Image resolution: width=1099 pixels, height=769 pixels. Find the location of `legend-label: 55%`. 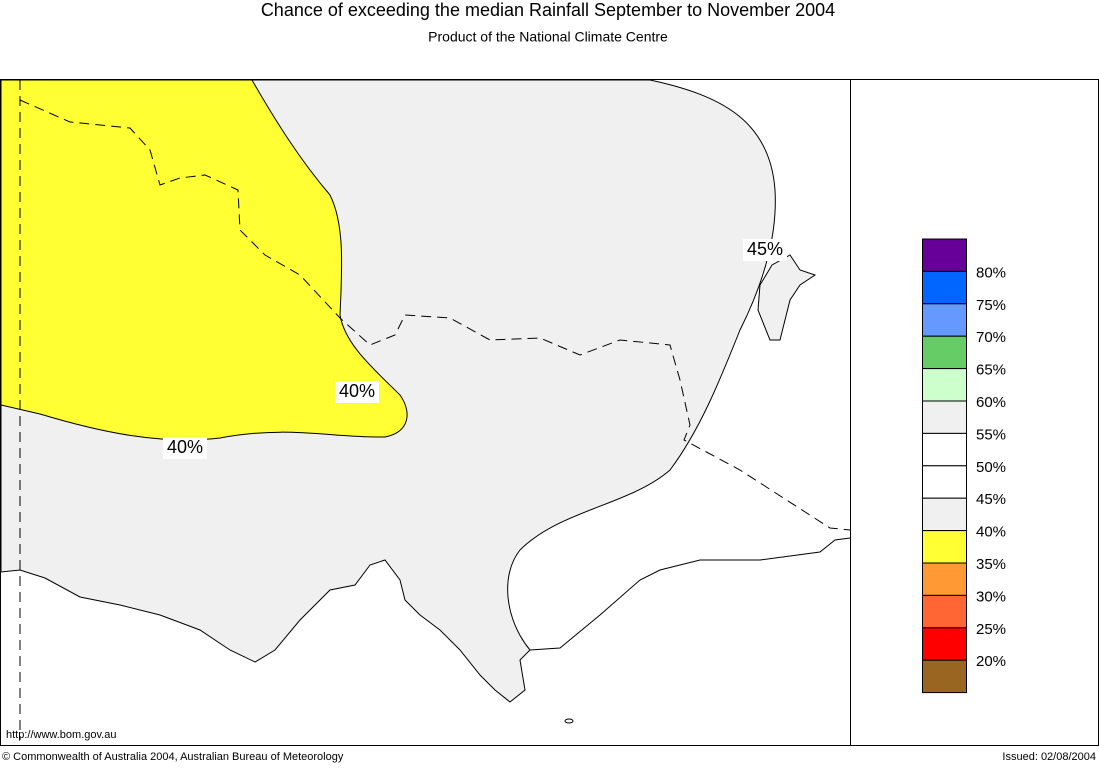

legend-label: 55% is located at coordinates (991, 434).